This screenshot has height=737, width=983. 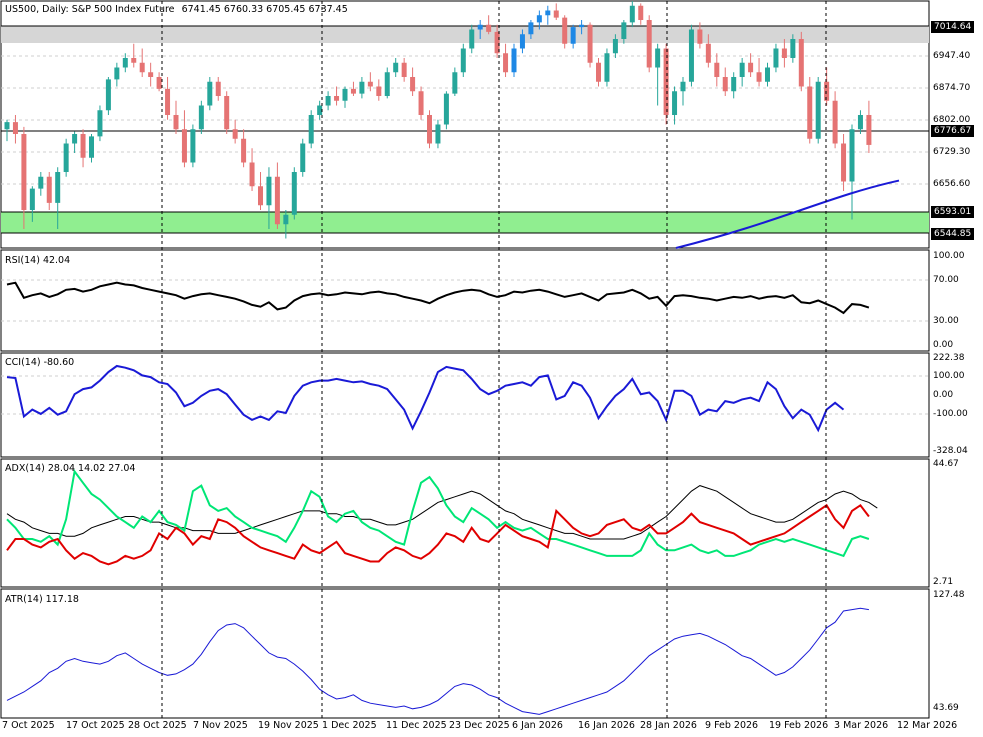 What do you see at coordinates (54, 9) in the screenshot?
I see `timeframe: Daily` at bounding box center [54, 9].